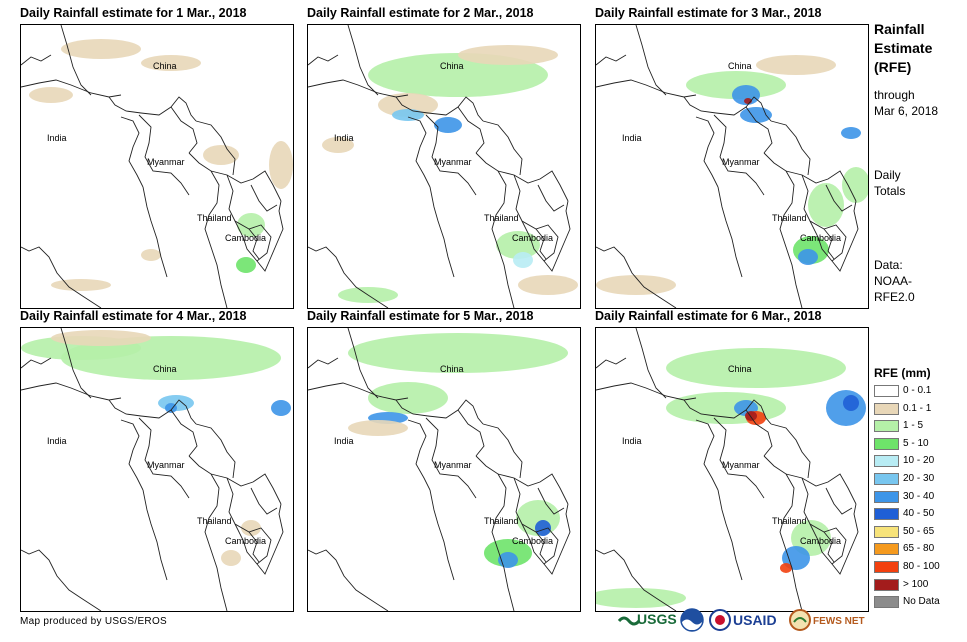 This screenshot has height=642, width=967. Describe the element at coordinates (821, 541) in the screenshot. I see `country-label-cambodia: Cambodia` at that location.